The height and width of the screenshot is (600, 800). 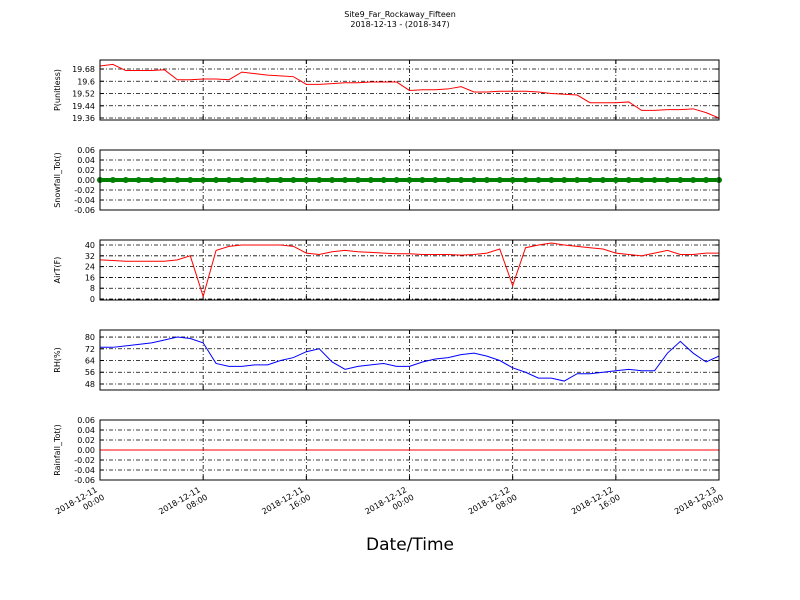 What do you see at coordinates (400, 14) in the screenshot?
I see `chart-title: Site9_Far_Rockaway_Fifteen` at bounding box center [400, 14].